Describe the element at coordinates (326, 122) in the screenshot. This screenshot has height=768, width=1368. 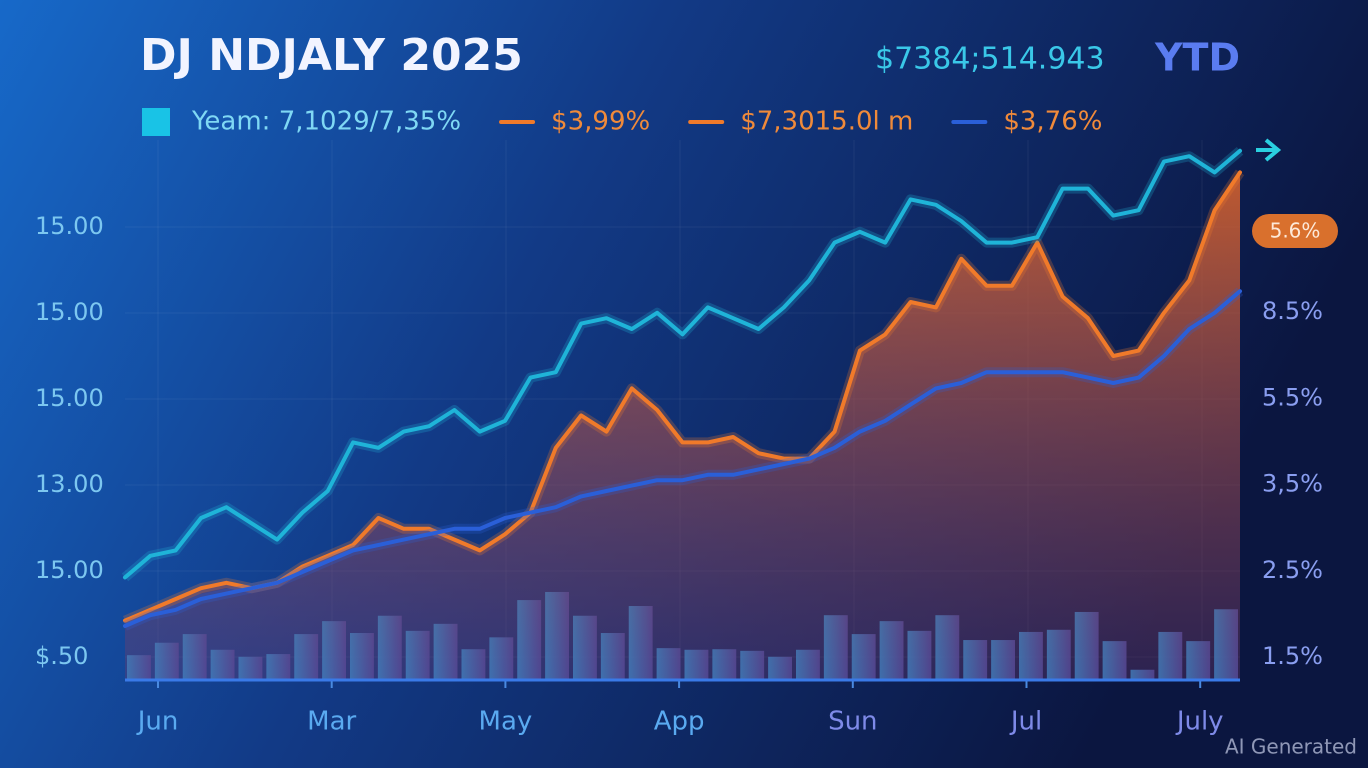
I see `legend-label: Yeam: 7,1029/7,35%` at that location.